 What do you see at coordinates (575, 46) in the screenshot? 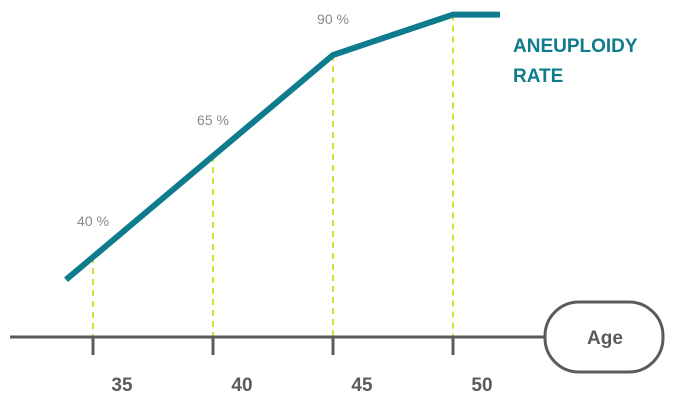
I see `series-label-line-1: ANEUPLOIDY` at bounding box center [575, 46].